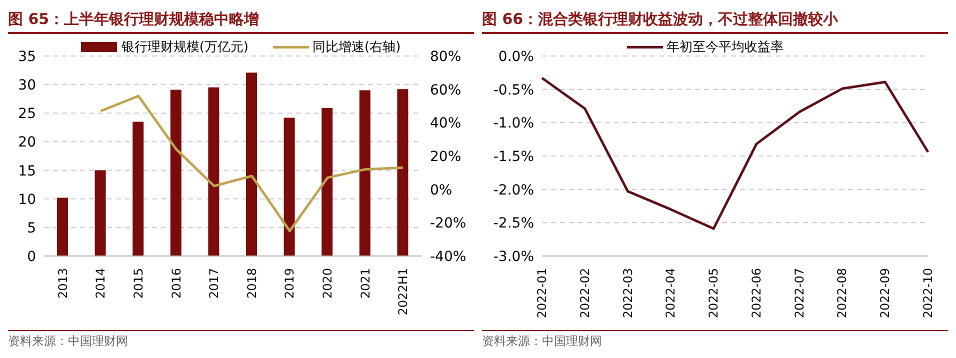 The width and height of the screenshot is (956, 358). What do you see at coordinates (542, 293) in the screenshot?
I see `x-tick-label: 2022-01` at bounding box center [542, 293].